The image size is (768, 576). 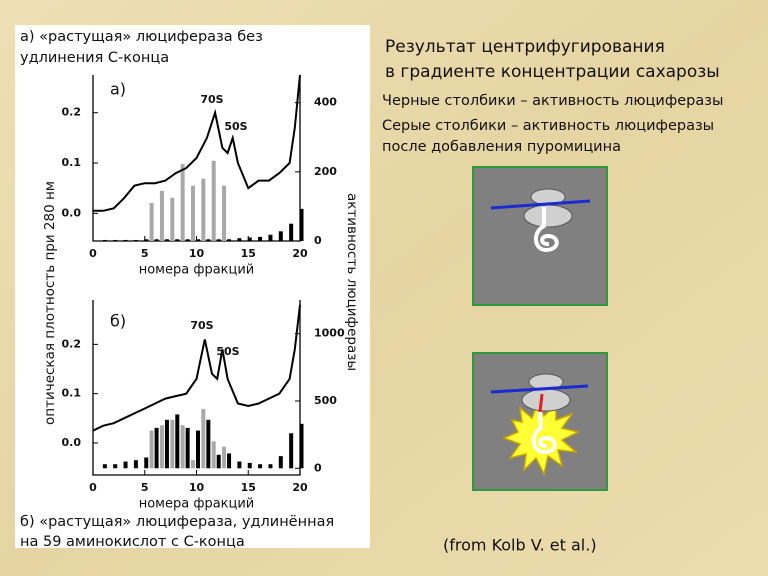 I want to click on y2-tick-label: 500, so click(x=325, y=400).